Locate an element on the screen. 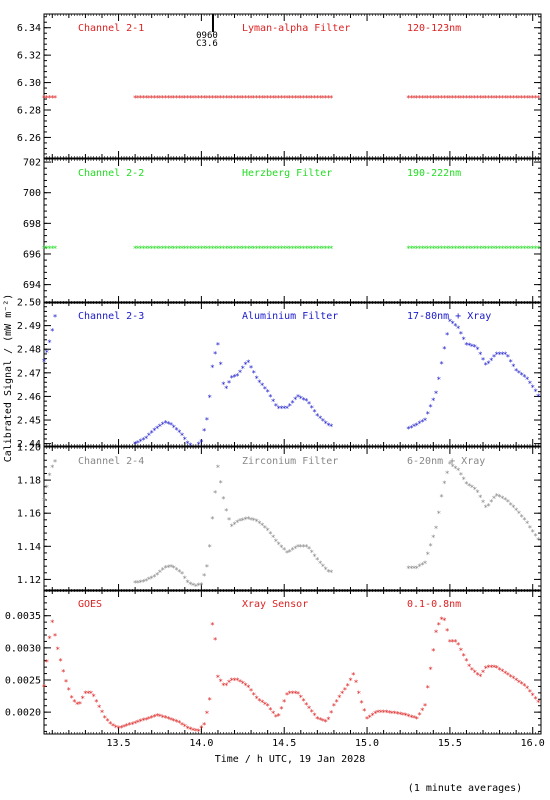 This screenshot has height=800, width=550. y-tick-label: 6.30 is located at coordinates (29, 83).